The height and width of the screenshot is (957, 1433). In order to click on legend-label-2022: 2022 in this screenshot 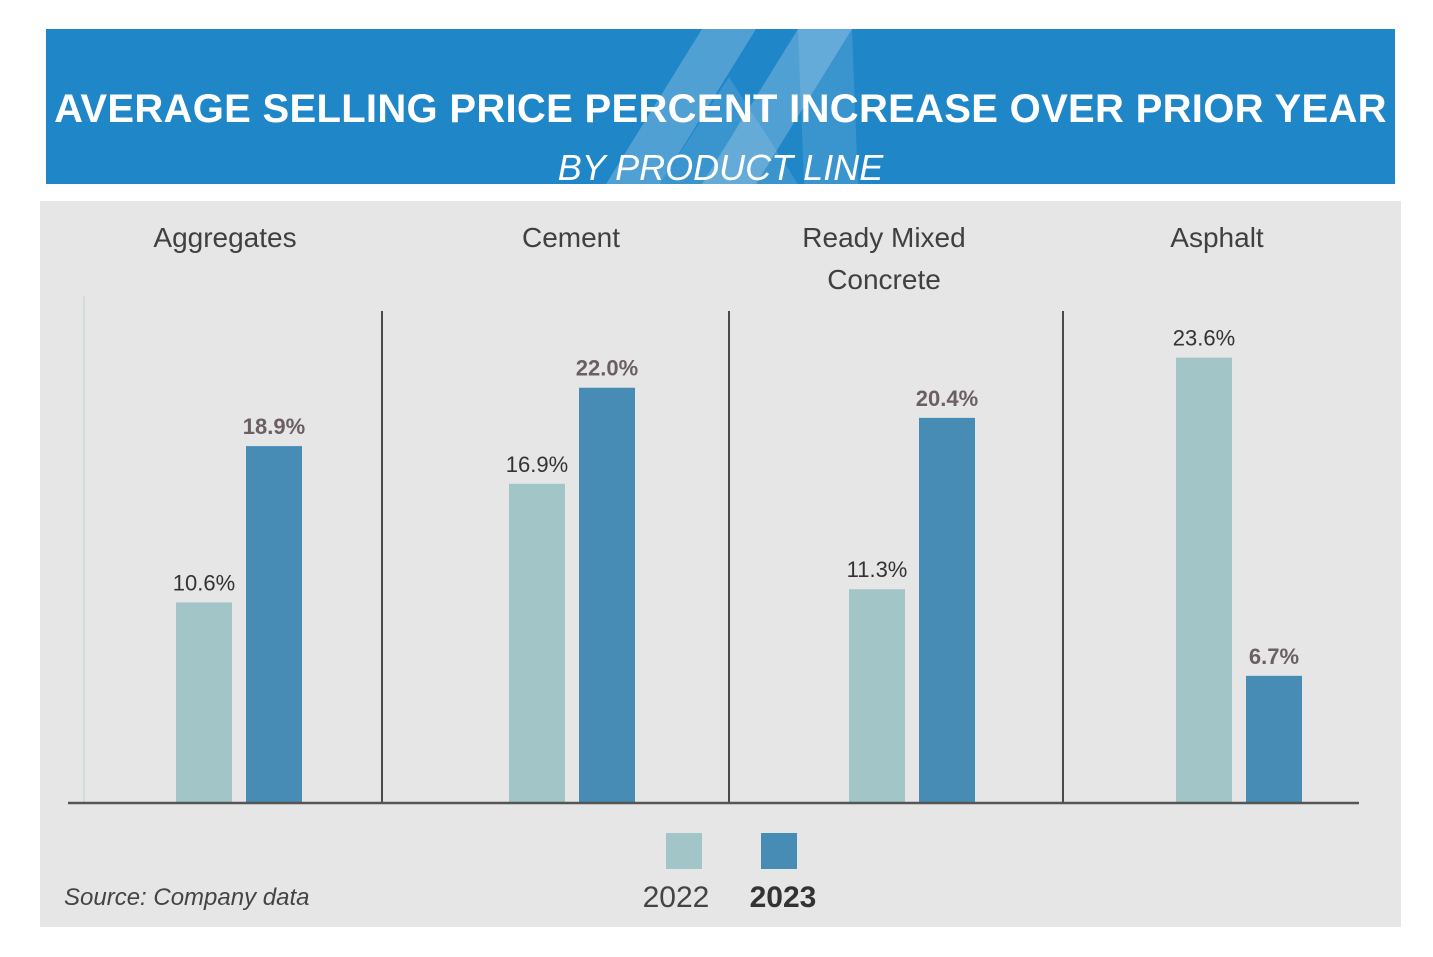, I will do `click(676, 897)`.